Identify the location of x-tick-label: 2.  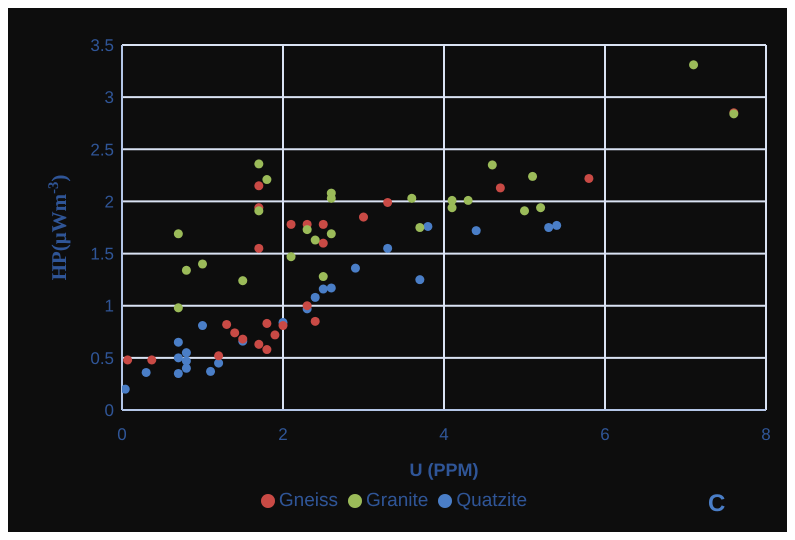
(283, 434).